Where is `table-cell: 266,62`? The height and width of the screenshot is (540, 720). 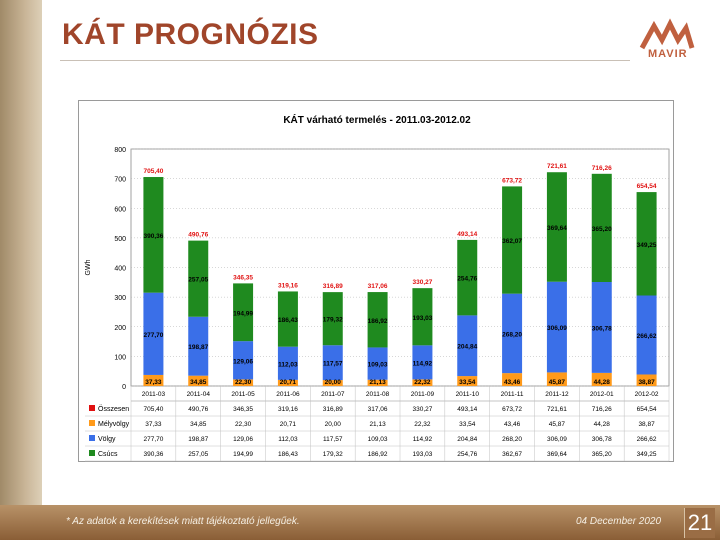 table-cell: 266,62 is located at coordinates (647, 439).